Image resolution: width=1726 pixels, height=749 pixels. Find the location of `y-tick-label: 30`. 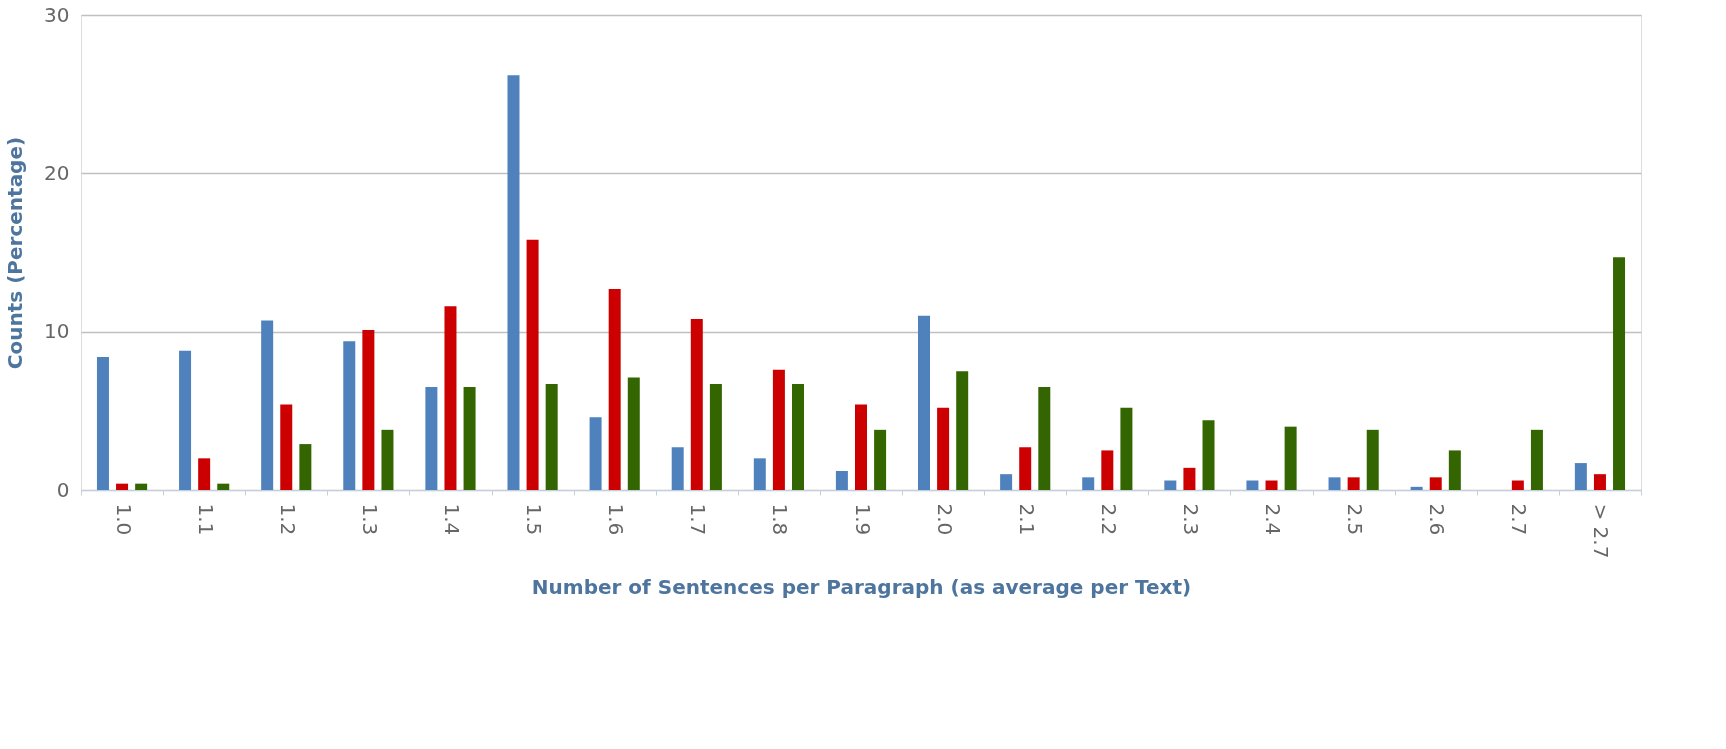

y-tick-label: 30 is located at coordinates (57, 14).